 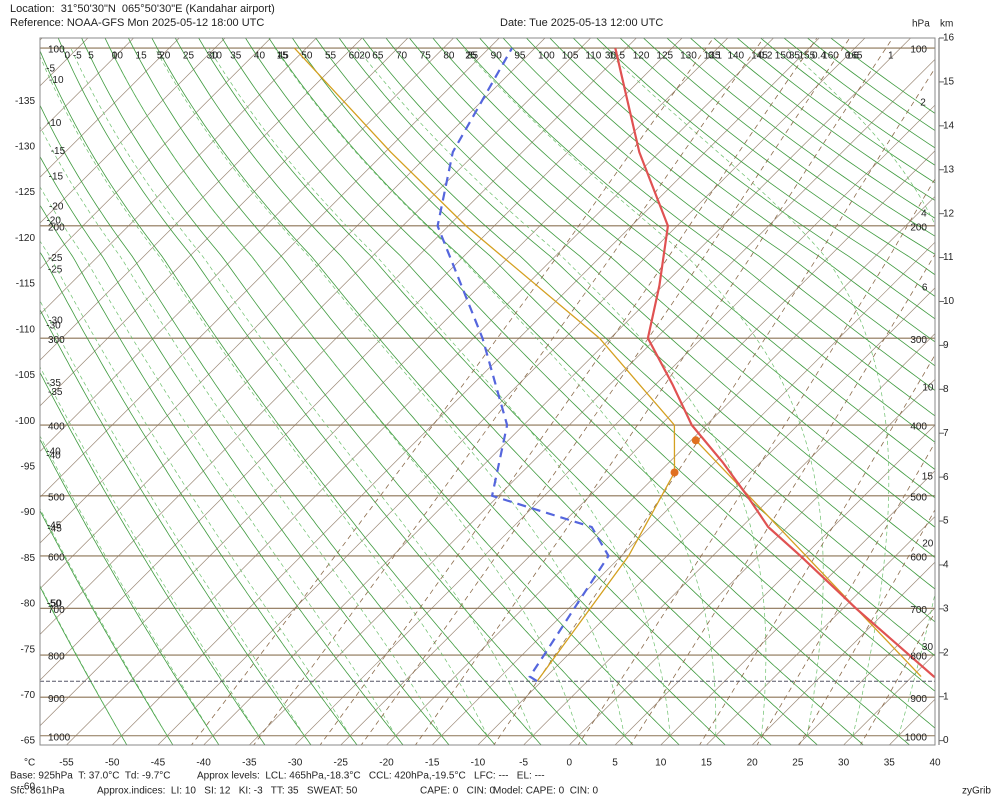 I want to click on line-label: 50, so click(x=307, y=56).